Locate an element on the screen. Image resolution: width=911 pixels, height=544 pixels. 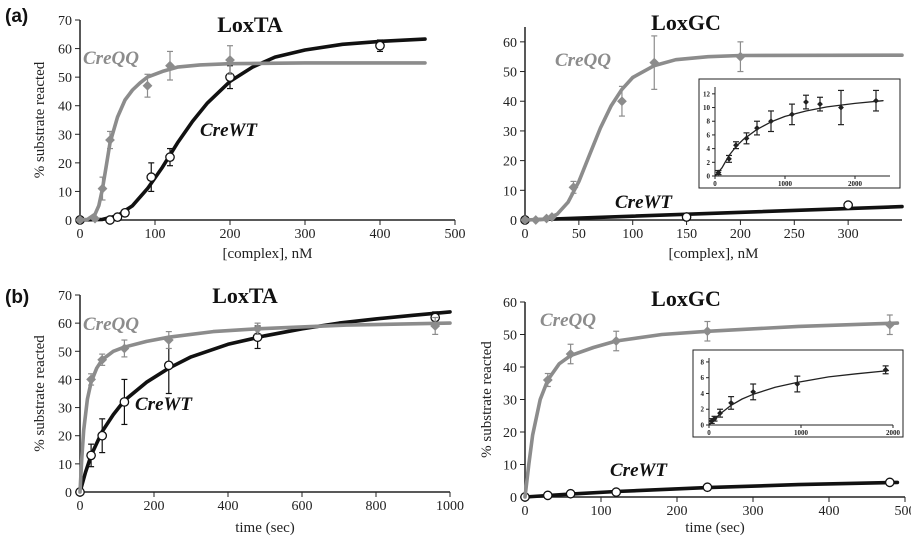
x-tick-label: 250 is located at coordinates (794, 234).